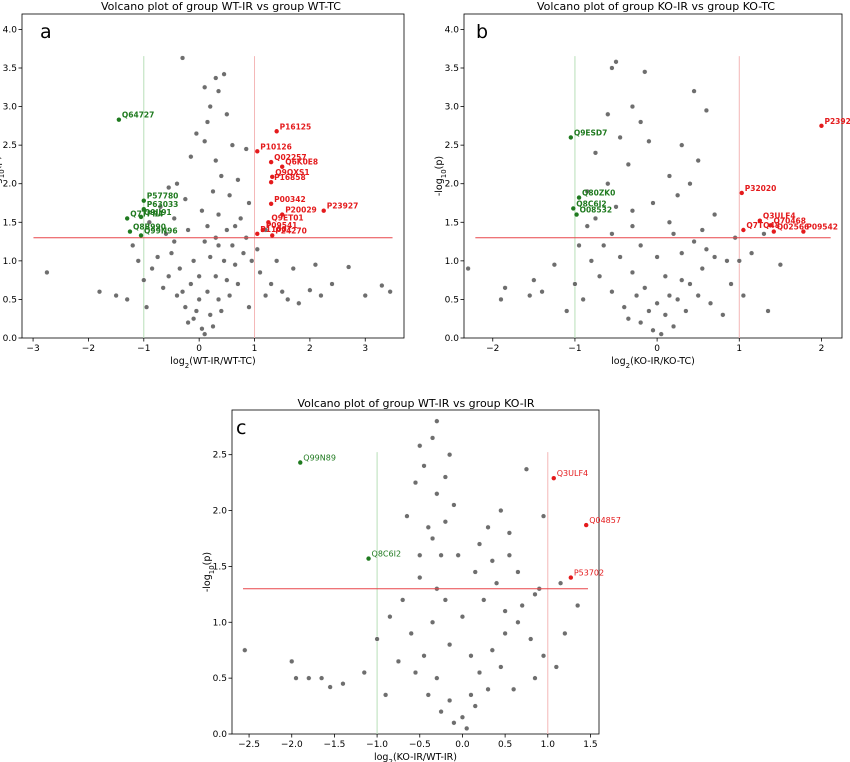 This screenshot has height=762, width=850. Describe the element at coordinates (10, 69) in the screenshot. I see `panel-a-y-tick-label: 3.5` at that location.